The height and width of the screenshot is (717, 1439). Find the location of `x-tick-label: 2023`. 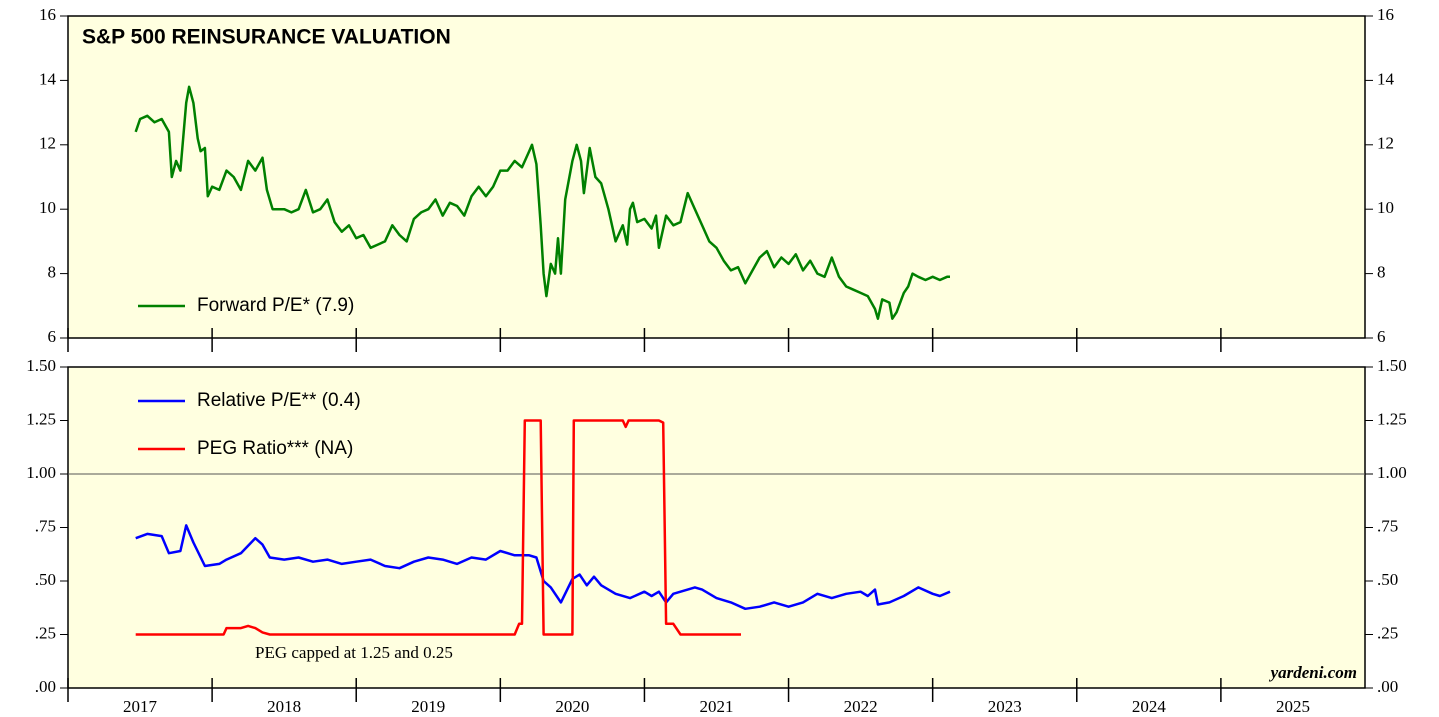

x-tick-label: 2023 is located at coordinates (1005, 706).